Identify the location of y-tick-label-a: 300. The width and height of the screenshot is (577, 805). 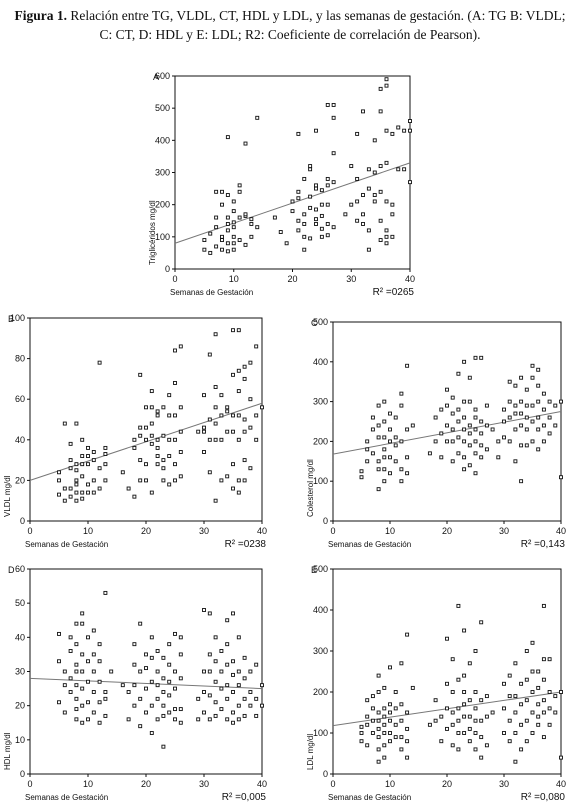
(162, 173).